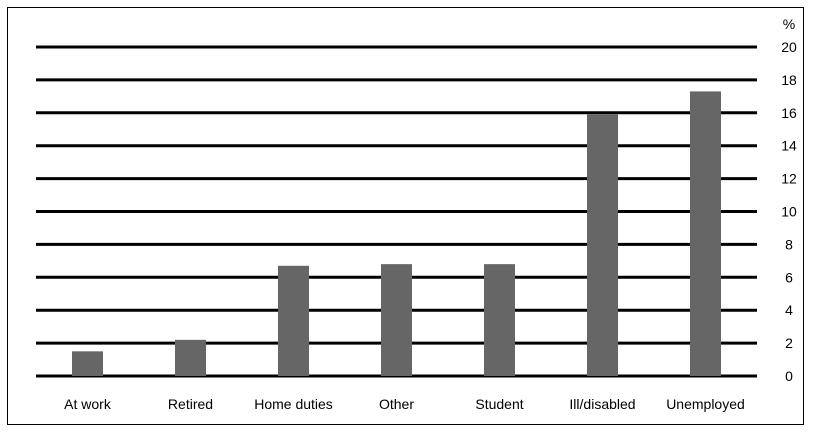 The width and height of the screenshot is (814, 433). I want to click on x-category-label: Other, so click(396, 404).